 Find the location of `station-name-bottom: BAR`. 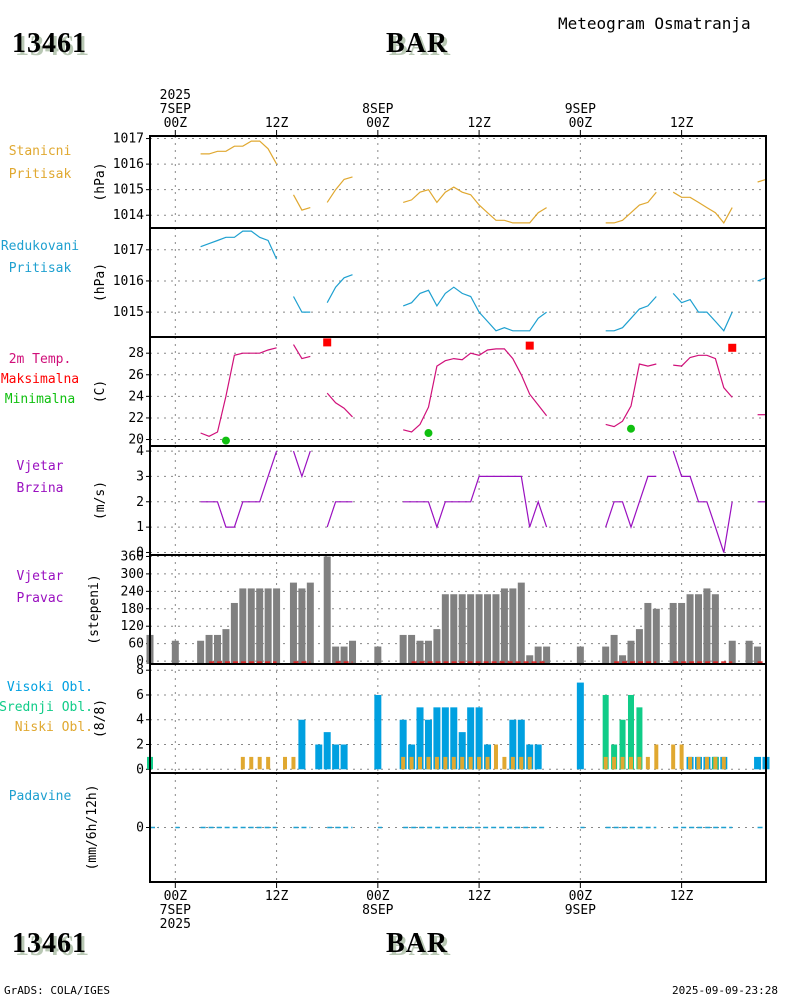

station-name-bottom: BAR is located at coordinates (417, 943).